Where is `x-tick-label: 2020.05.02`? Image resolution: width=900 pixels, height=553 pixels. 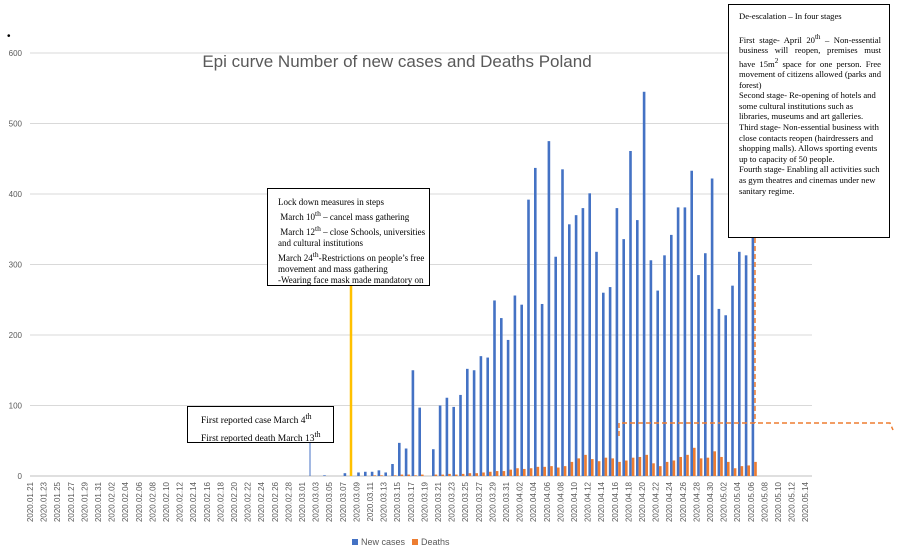 x-tick-label: 2020.05.02 is located at coordinates (724, 501).